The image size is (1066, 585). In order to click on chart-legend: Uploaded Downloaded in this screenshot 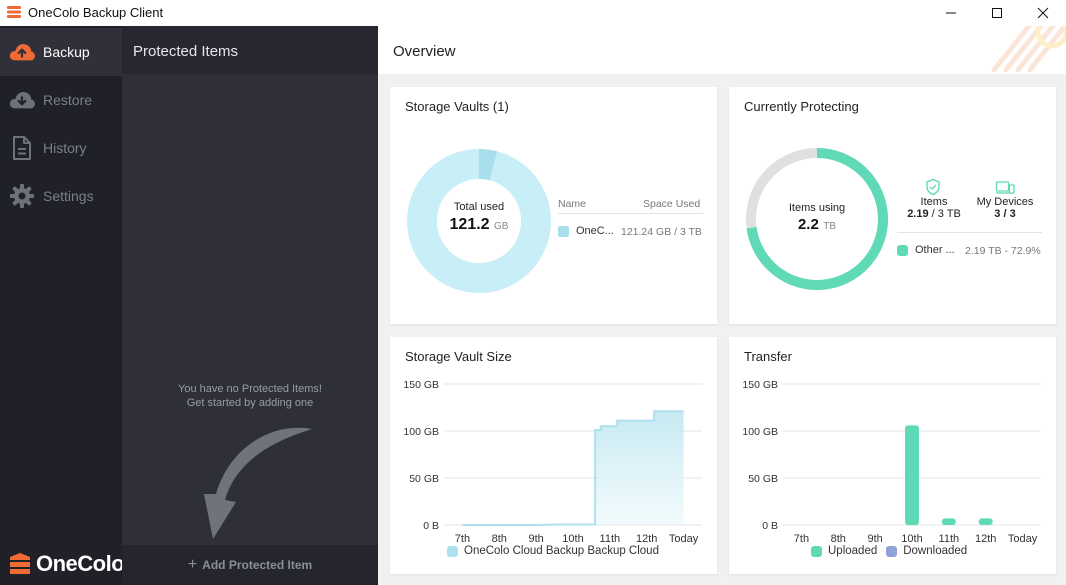, I will do `click(889, 551)`.